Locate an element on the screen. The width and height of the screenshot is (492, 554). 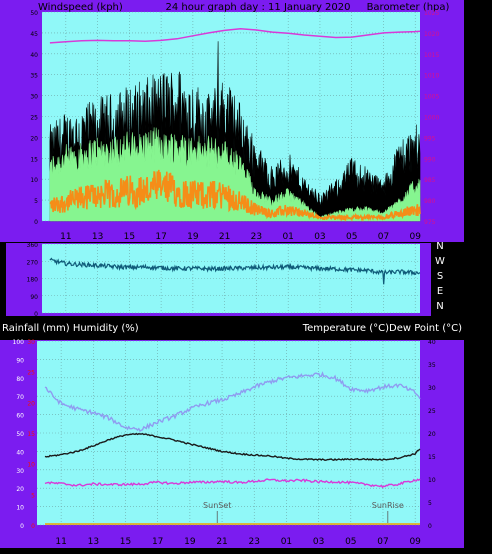
barometer-tick-label: 1000 is located at coordinates (431, 118).